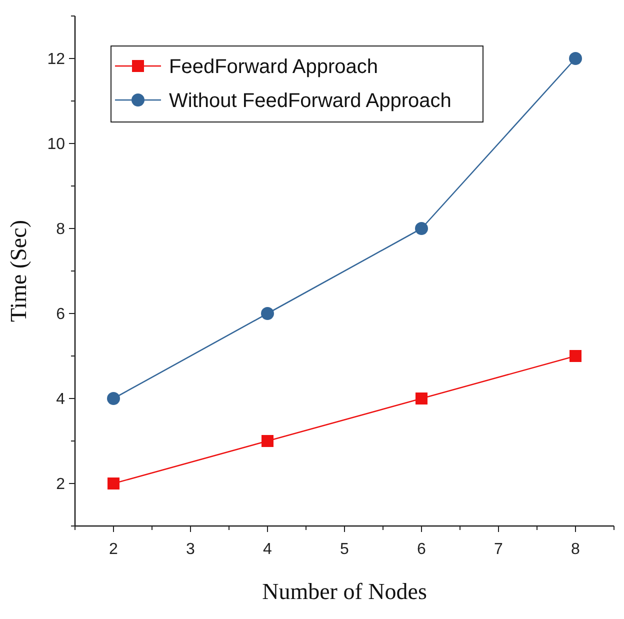 The width and height of the screenshot is (624, 619). Describe the element at coordinates (345, 549) in the screenshot. I see `x-tick-label: 5` at that location.